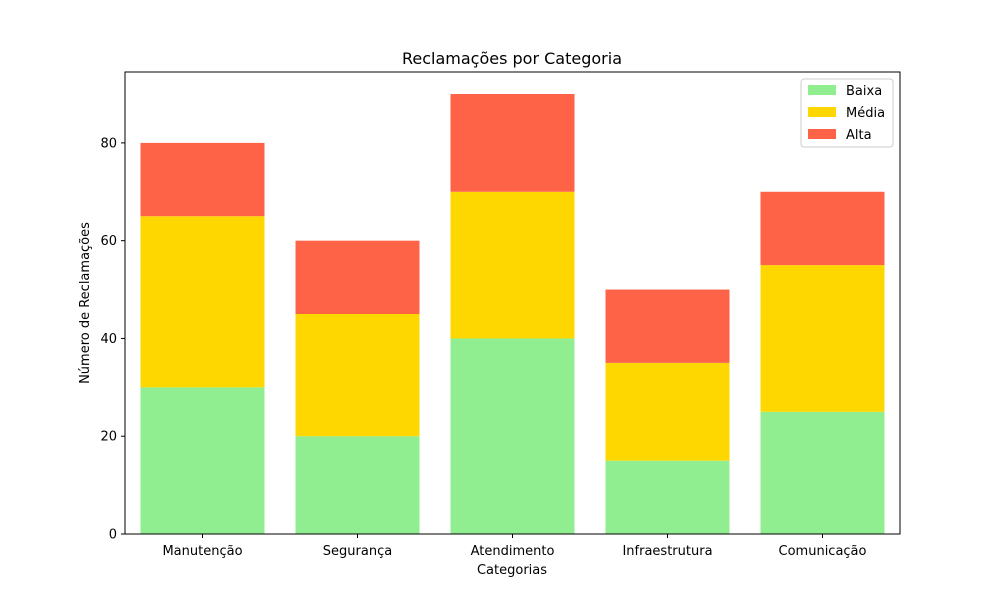  What do you see at coordinates (512, 58) in the screenshot?
I see `chart-title: Reclamações por Categoria` at bounding box center [512, 58].